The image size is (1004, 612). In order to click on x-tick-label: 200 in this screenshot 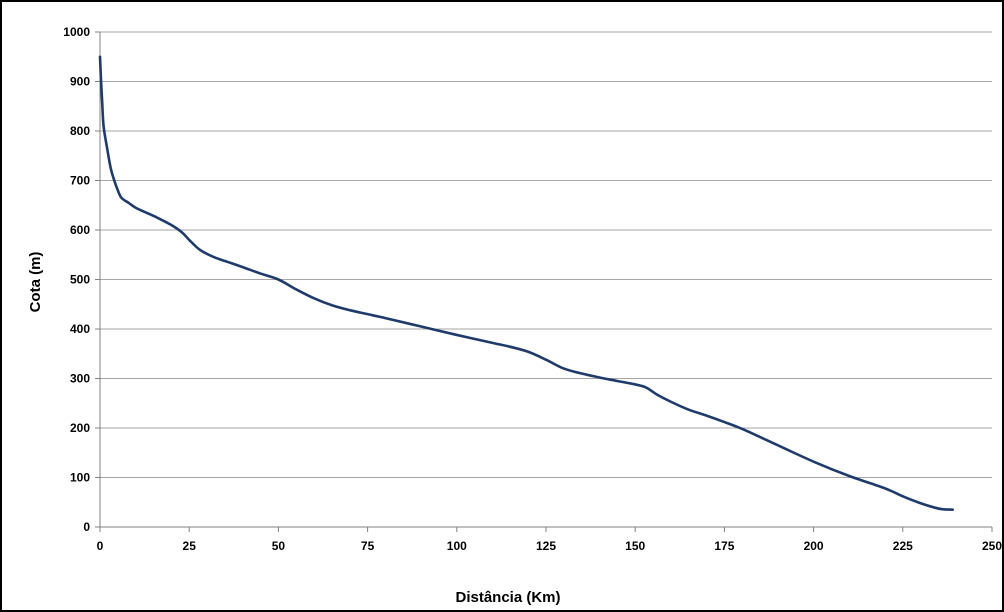, I will do `click(814, 546)`.